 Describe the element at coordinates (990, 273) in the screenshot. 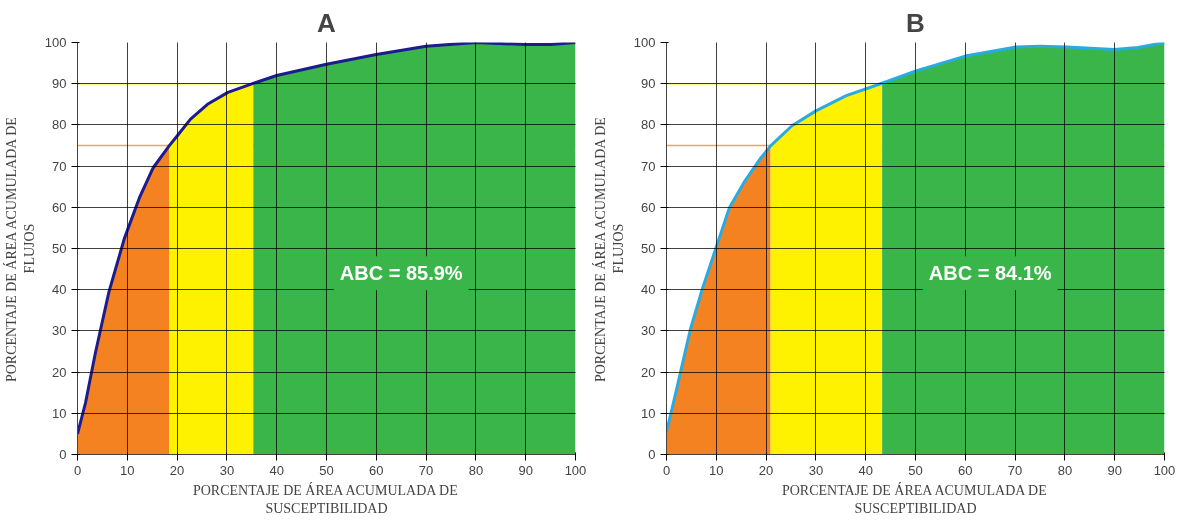

I see `annotation: ABC = 84.1%` at that location.